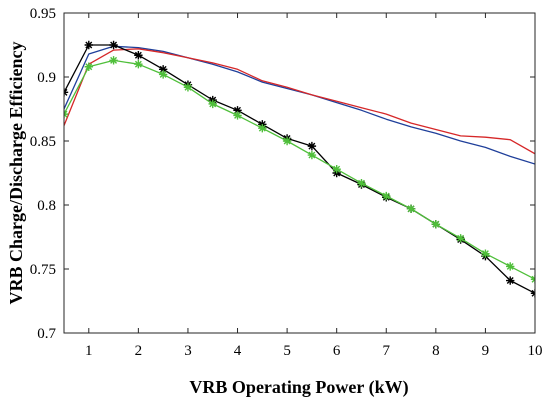  I want to click on y-tick-label: 0.7, so click(46, 334).